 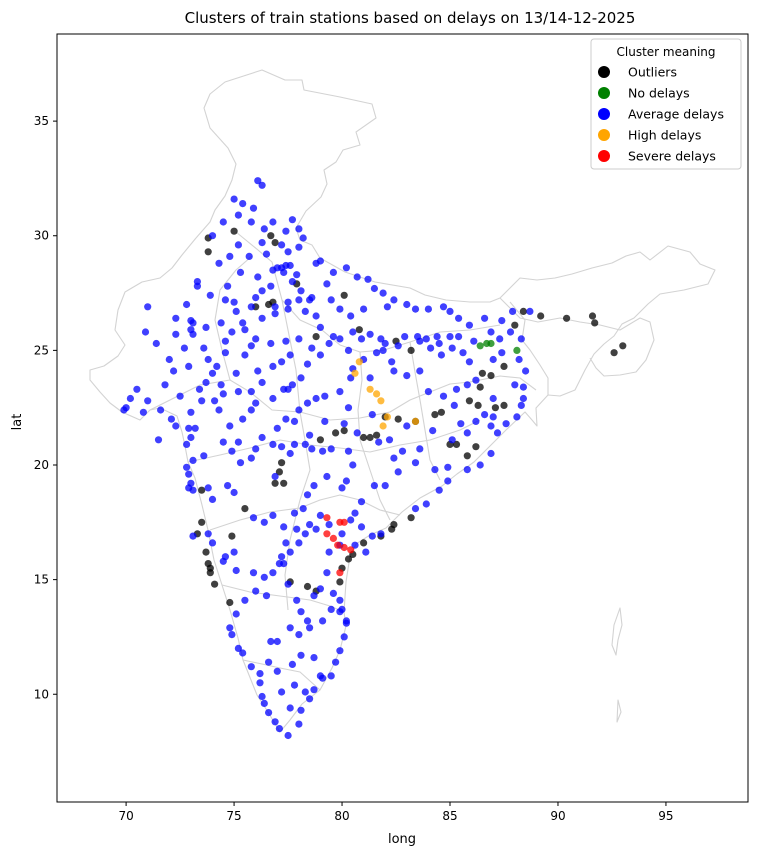 I want to click on y-tick-label: 25, so click(x=41, y=350).